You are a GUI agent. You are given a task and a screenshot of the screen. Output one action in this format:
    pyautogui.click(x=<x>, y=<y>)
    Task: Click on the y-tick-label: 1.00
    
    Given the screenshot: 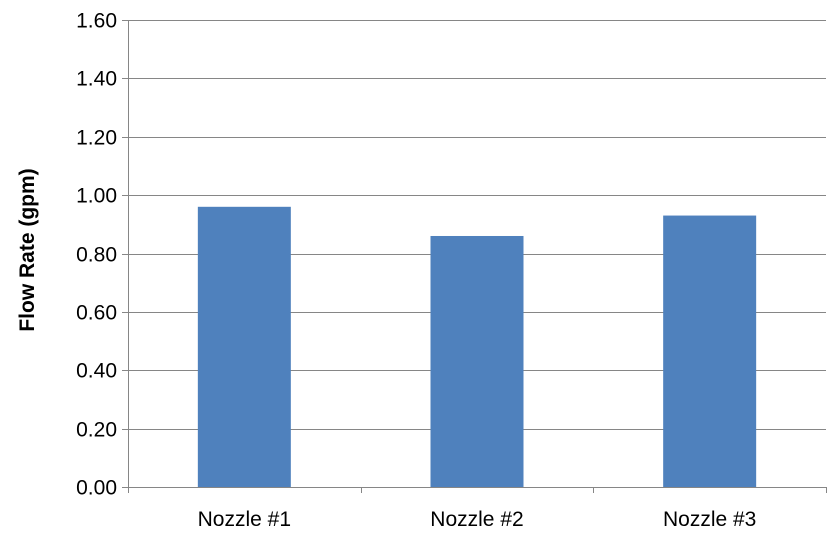 What is the action you would take?
    pyautogui.click(x=96, y=196)
    